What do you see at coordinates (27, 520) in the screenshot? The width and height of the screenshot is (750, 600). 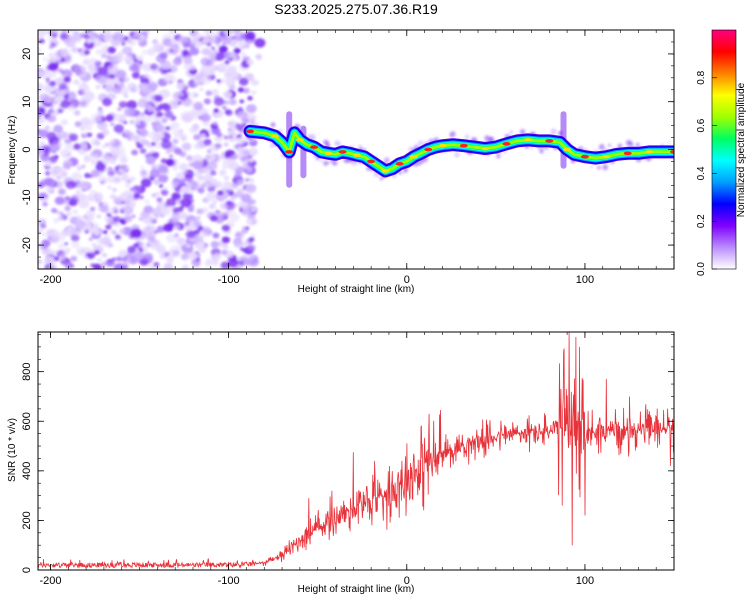 I see `y-tick-label: 200` at bounding box center [27, 520].